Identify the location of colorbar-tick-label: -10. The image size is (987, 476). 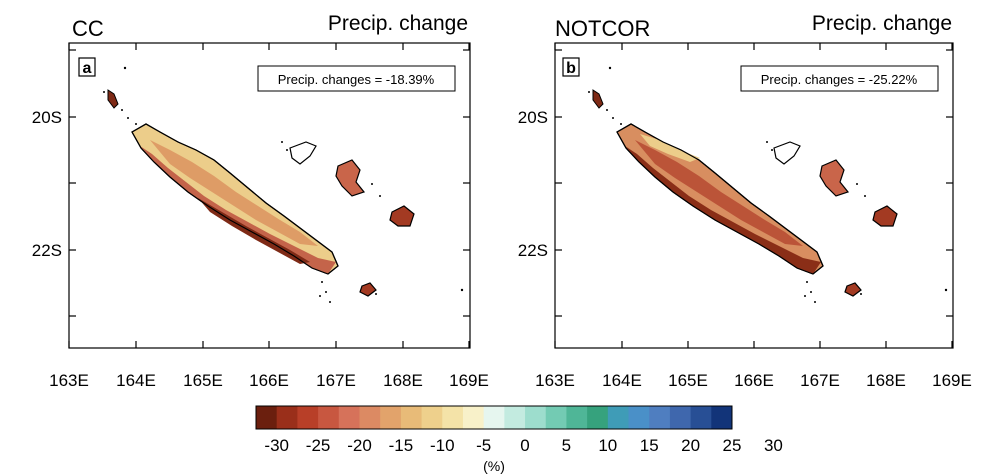
(442, 445).